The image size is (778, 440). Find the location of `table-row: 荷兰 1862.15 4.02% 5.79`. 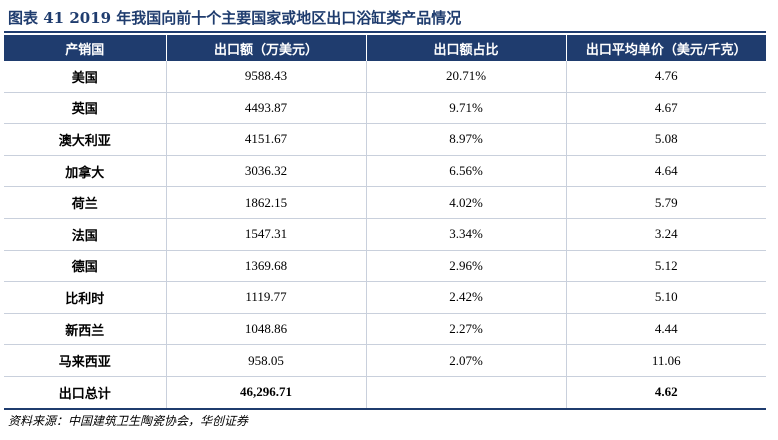

table-row: 荷兰 1862.15 4.02% 5.79 is located at coordinates (385, 202).